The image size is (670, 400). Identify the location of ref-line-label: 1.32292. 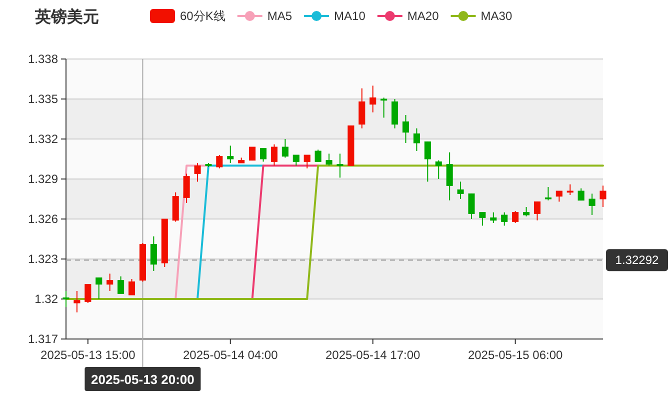
(637, 260).